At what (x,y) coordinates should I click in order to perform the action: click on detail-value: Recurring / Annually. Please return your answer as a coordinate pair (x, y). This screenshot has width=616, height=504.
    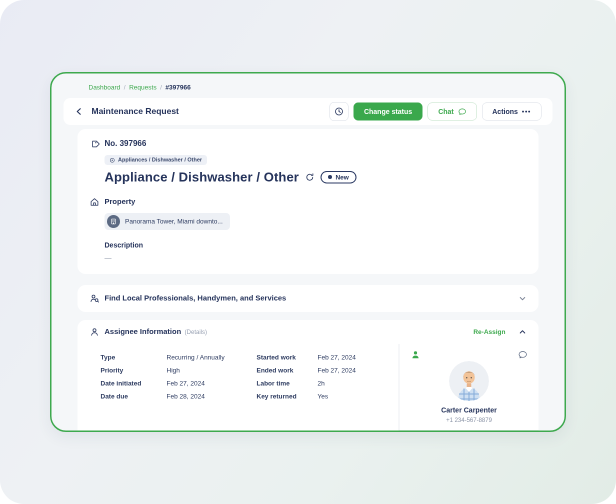
    Looking at the image, I should click on (195, 357).